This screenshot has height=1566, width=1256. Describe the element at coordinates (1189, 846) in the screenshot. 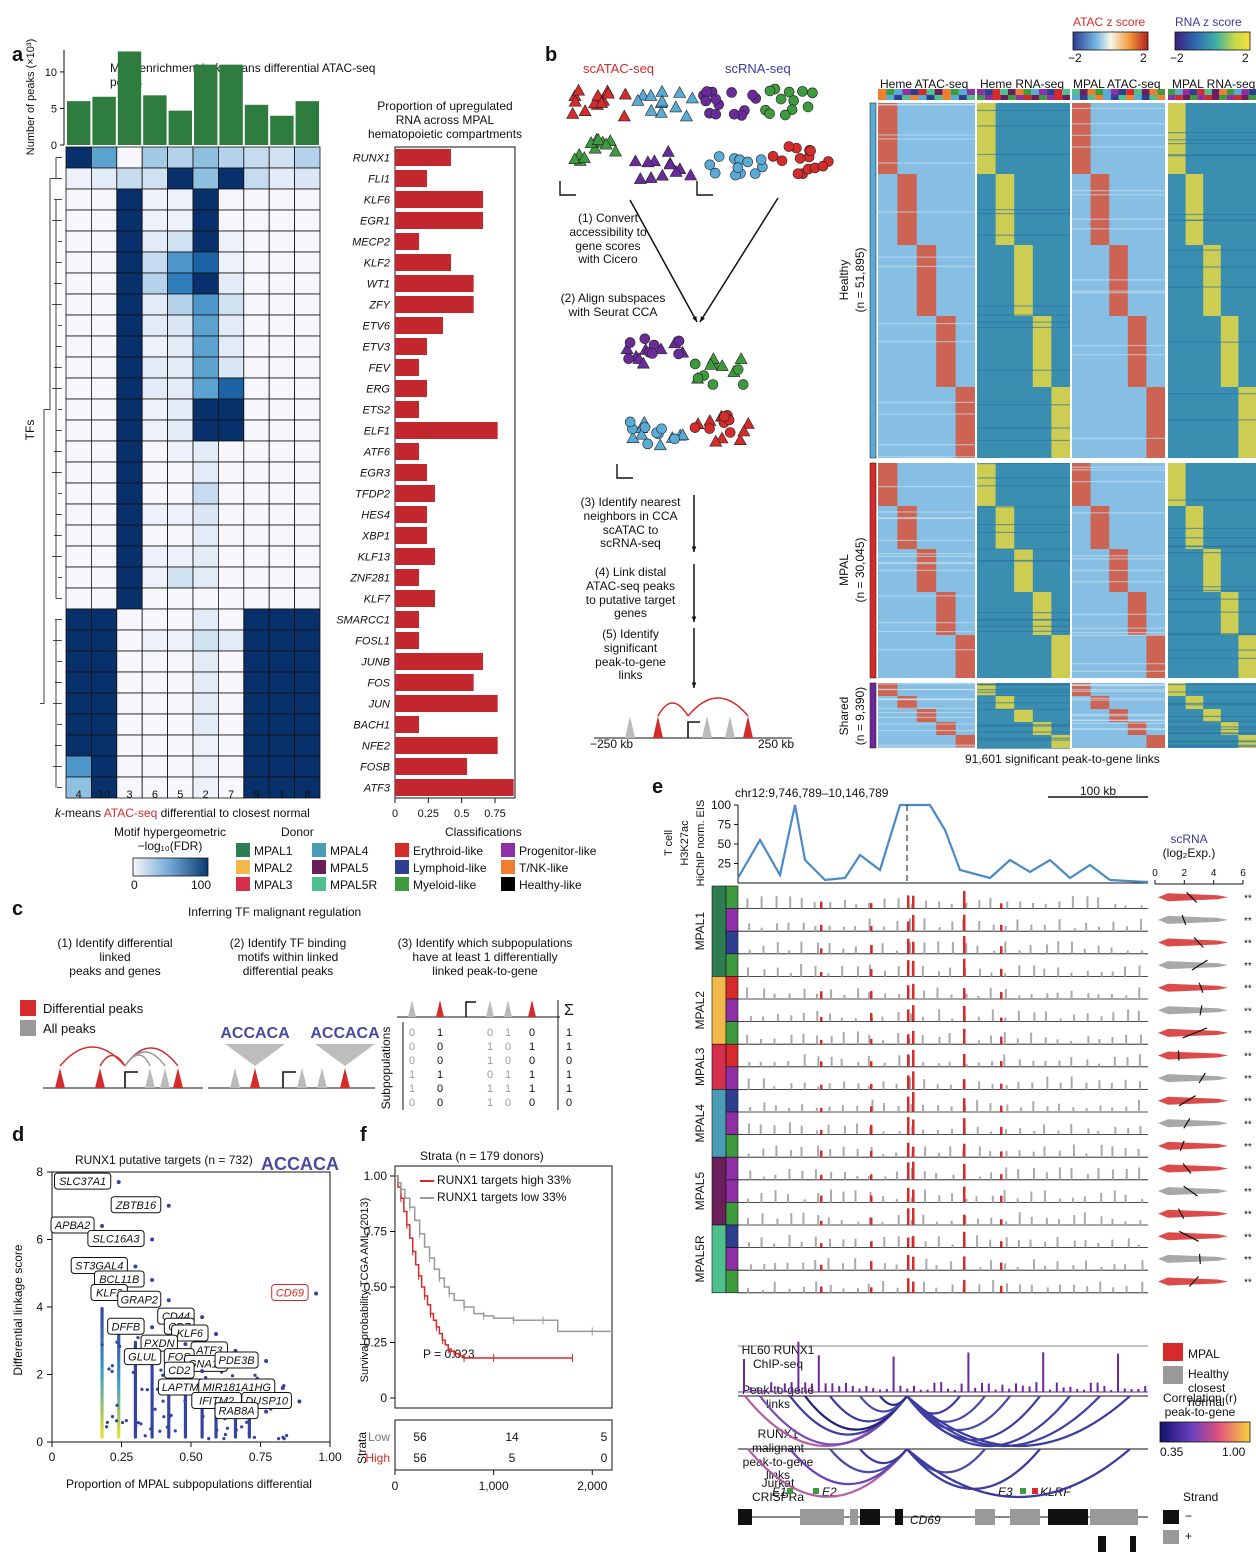

I see `scrna-title: scRNA (log₂Exp.)` at that location.